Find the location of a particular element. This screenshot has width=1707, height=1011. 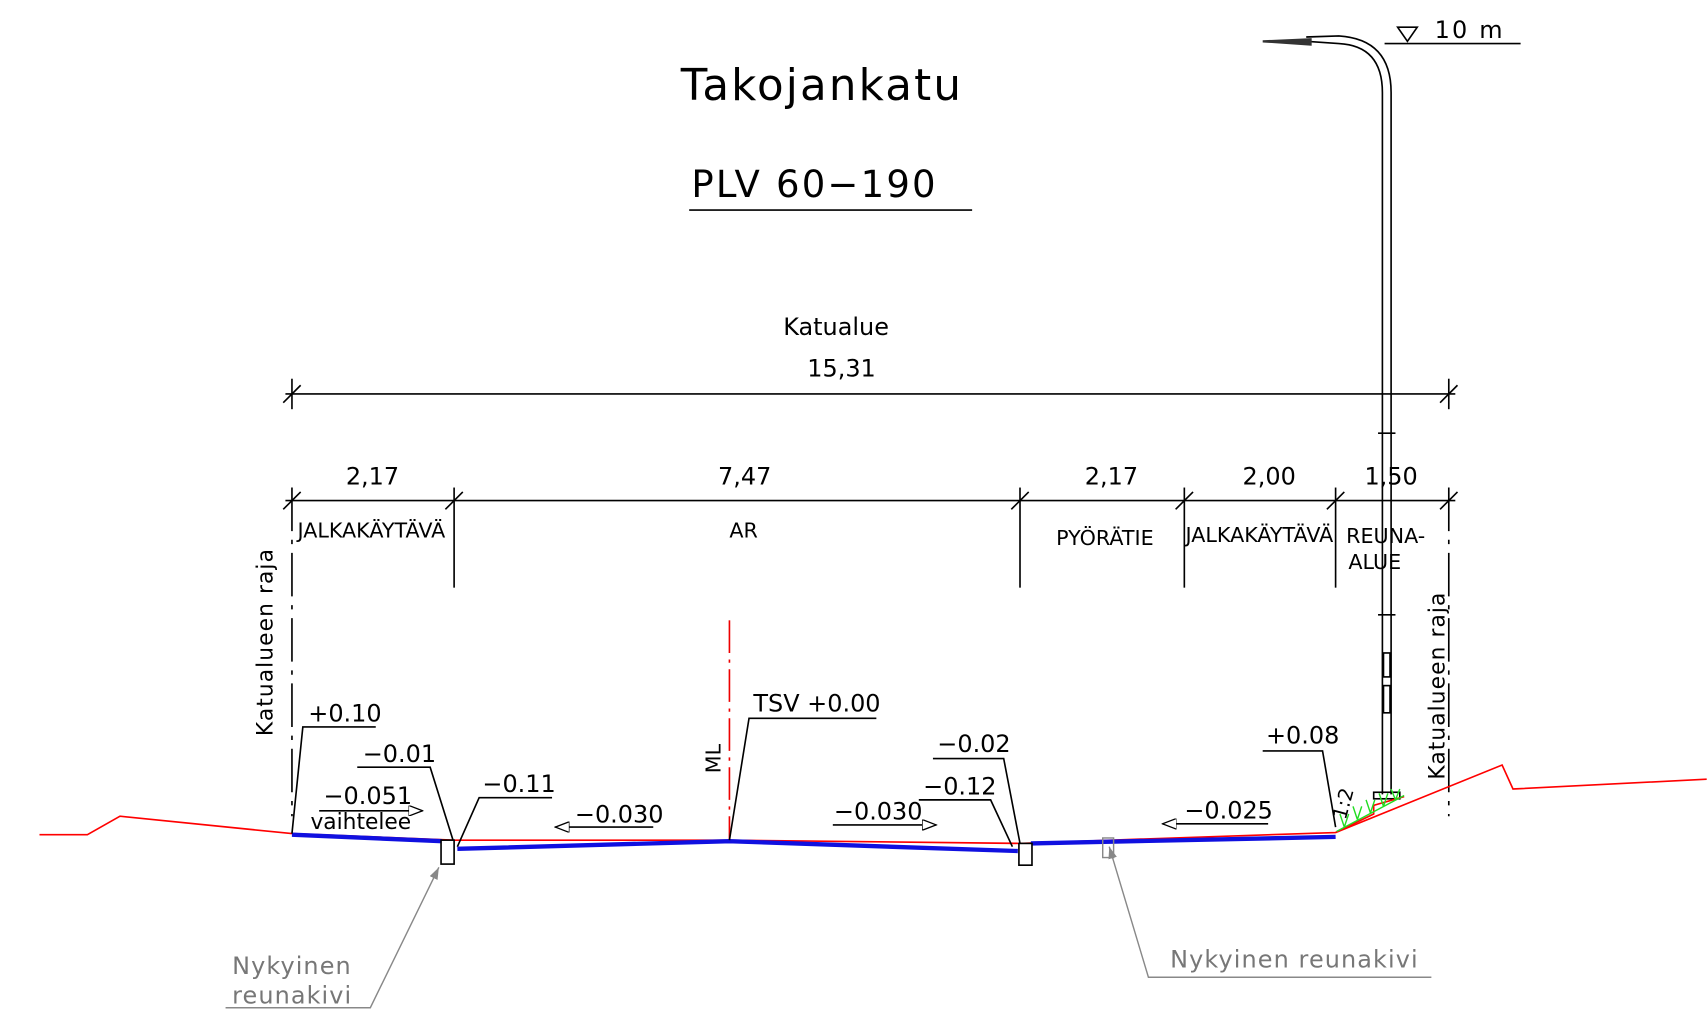

note: Nykyinen reunakivi is located at coordinates (1294, 959).